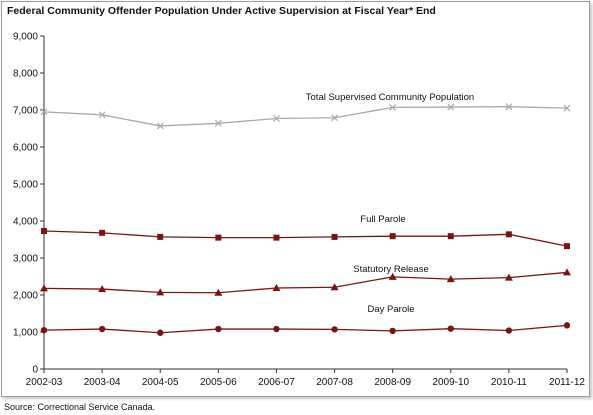  Describe the element at coordinates (25, 185) in the screenshot. I see `y-tick-label: 5,000` at that location.